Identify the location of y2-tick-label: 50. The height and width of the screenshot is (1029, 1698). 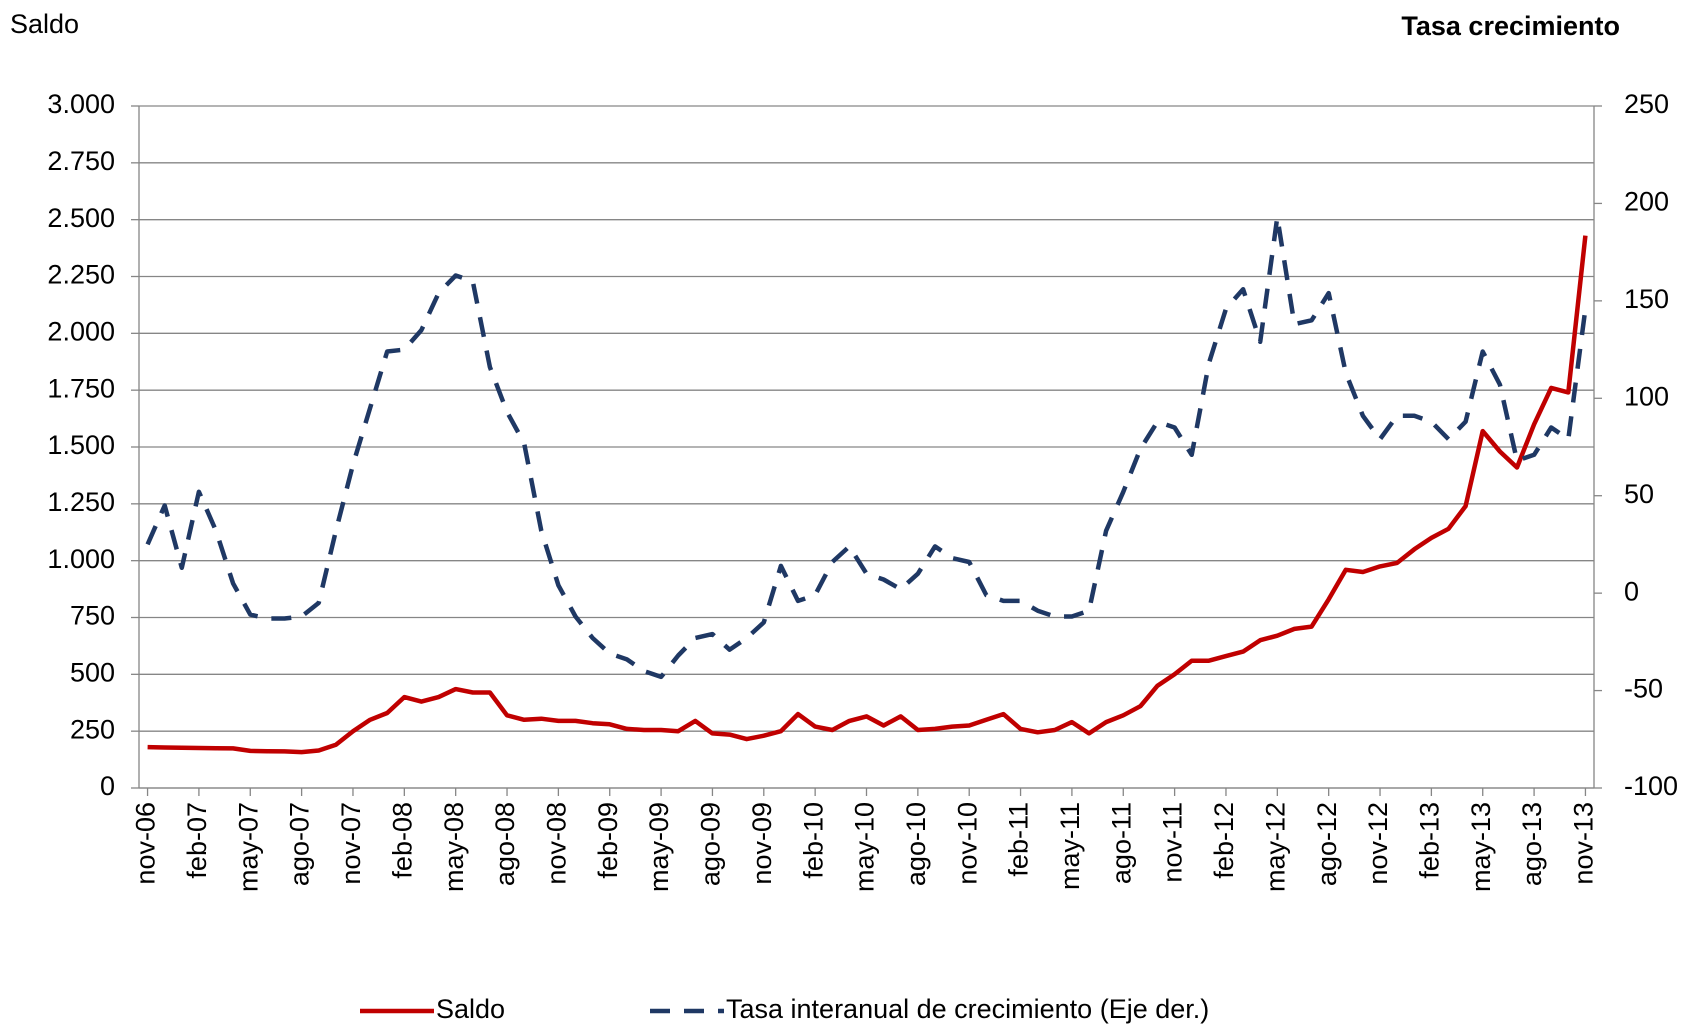
(1639, 494).